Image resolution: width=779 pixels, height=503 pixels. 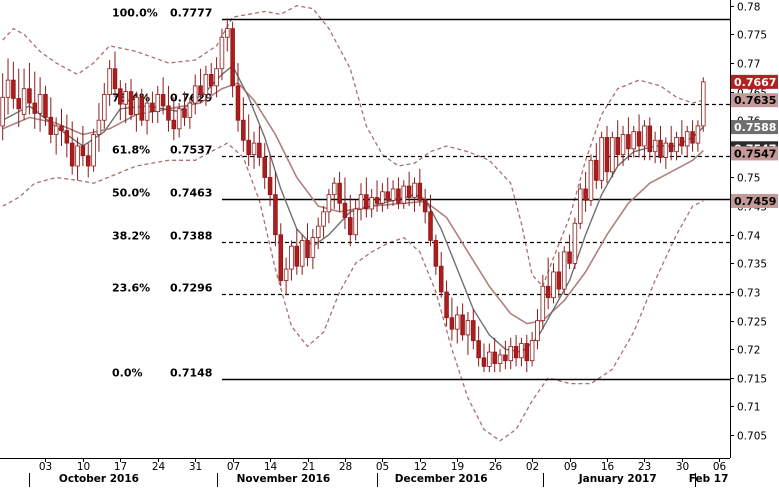 I want to click on y-tick-label: 0.71, so click(x=748, y=408).